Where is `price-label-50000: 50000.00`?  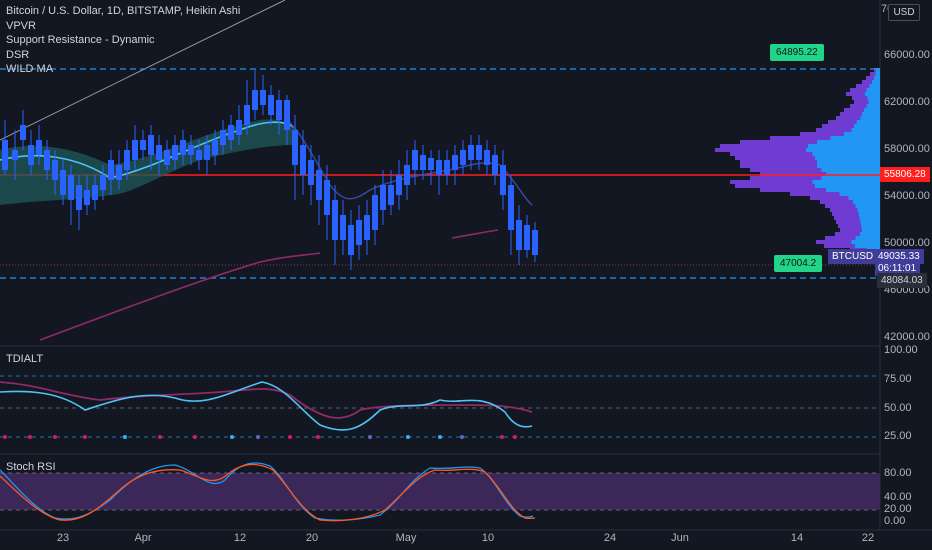 price-label-50000: 50000.00 is located at coordinates (907, 243).